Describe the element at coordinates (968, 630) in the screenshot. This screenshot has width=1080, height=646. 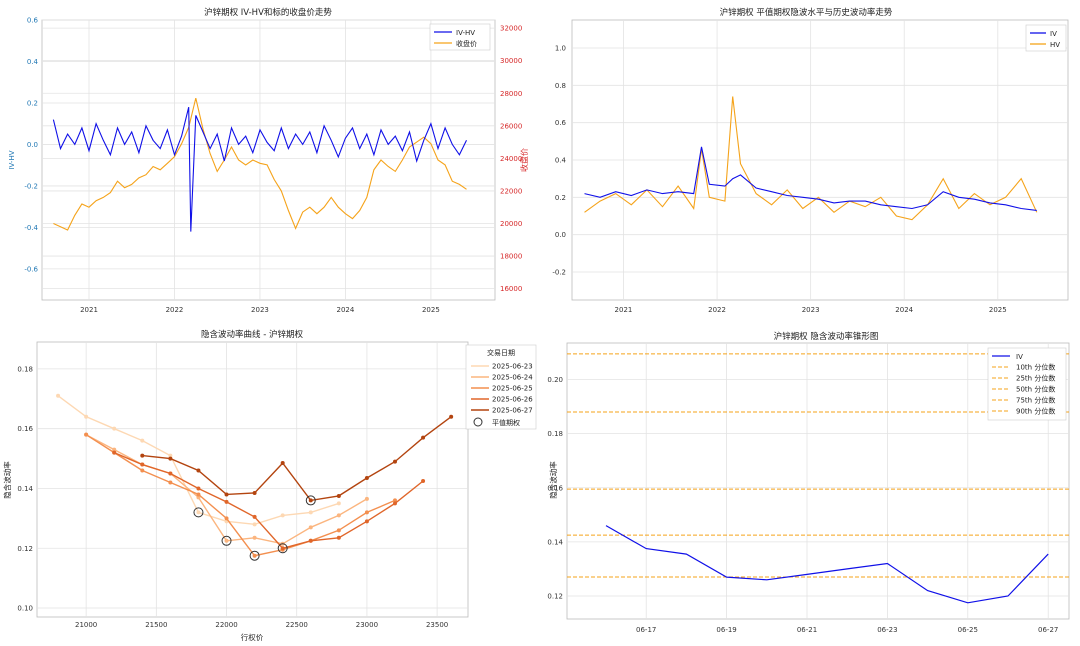
I see `x-tick-label: 06-25` at that location.